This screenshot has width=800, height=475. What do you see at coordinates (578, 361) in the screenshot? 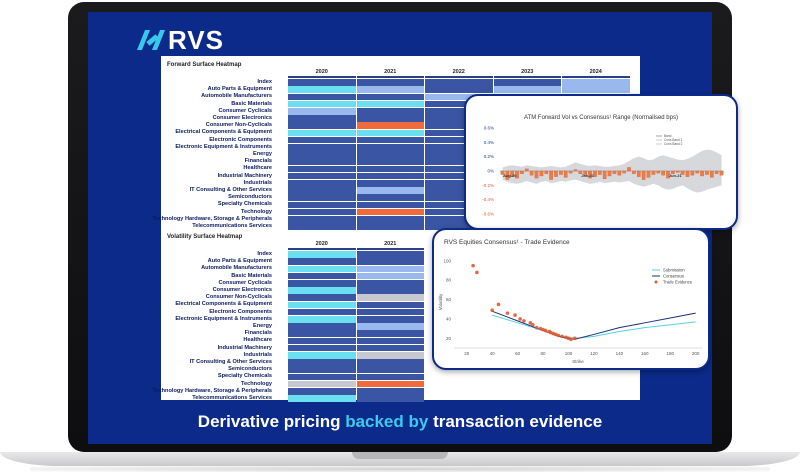
I see `scatter-x-axis-label: Strike` at bounding box center [578, 361].